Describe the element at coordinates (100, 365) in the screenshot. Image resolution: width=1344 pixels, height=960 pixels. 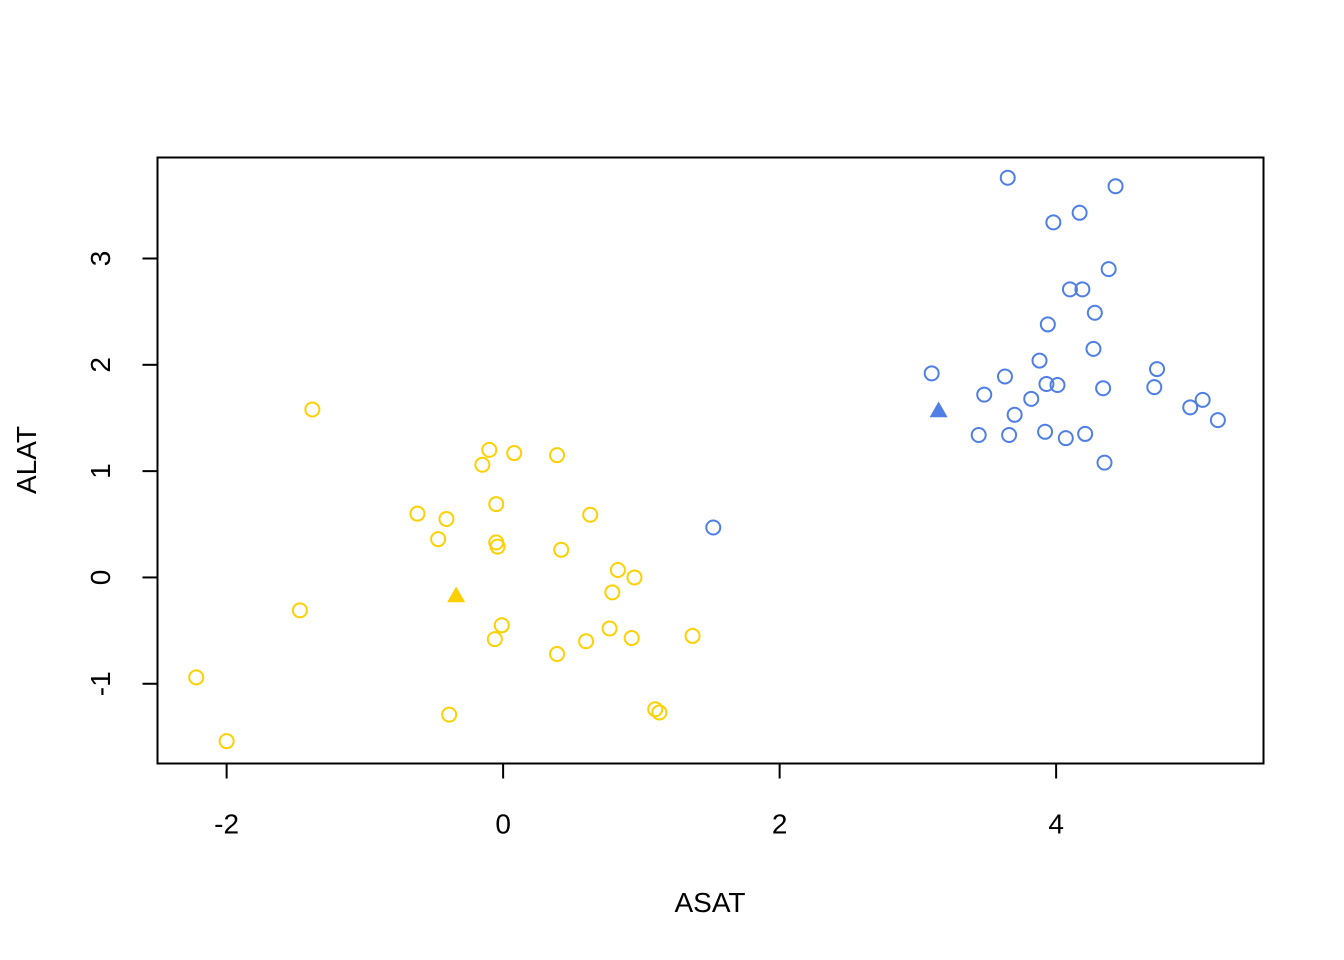
I see `y-tick-label: 2` at that location.